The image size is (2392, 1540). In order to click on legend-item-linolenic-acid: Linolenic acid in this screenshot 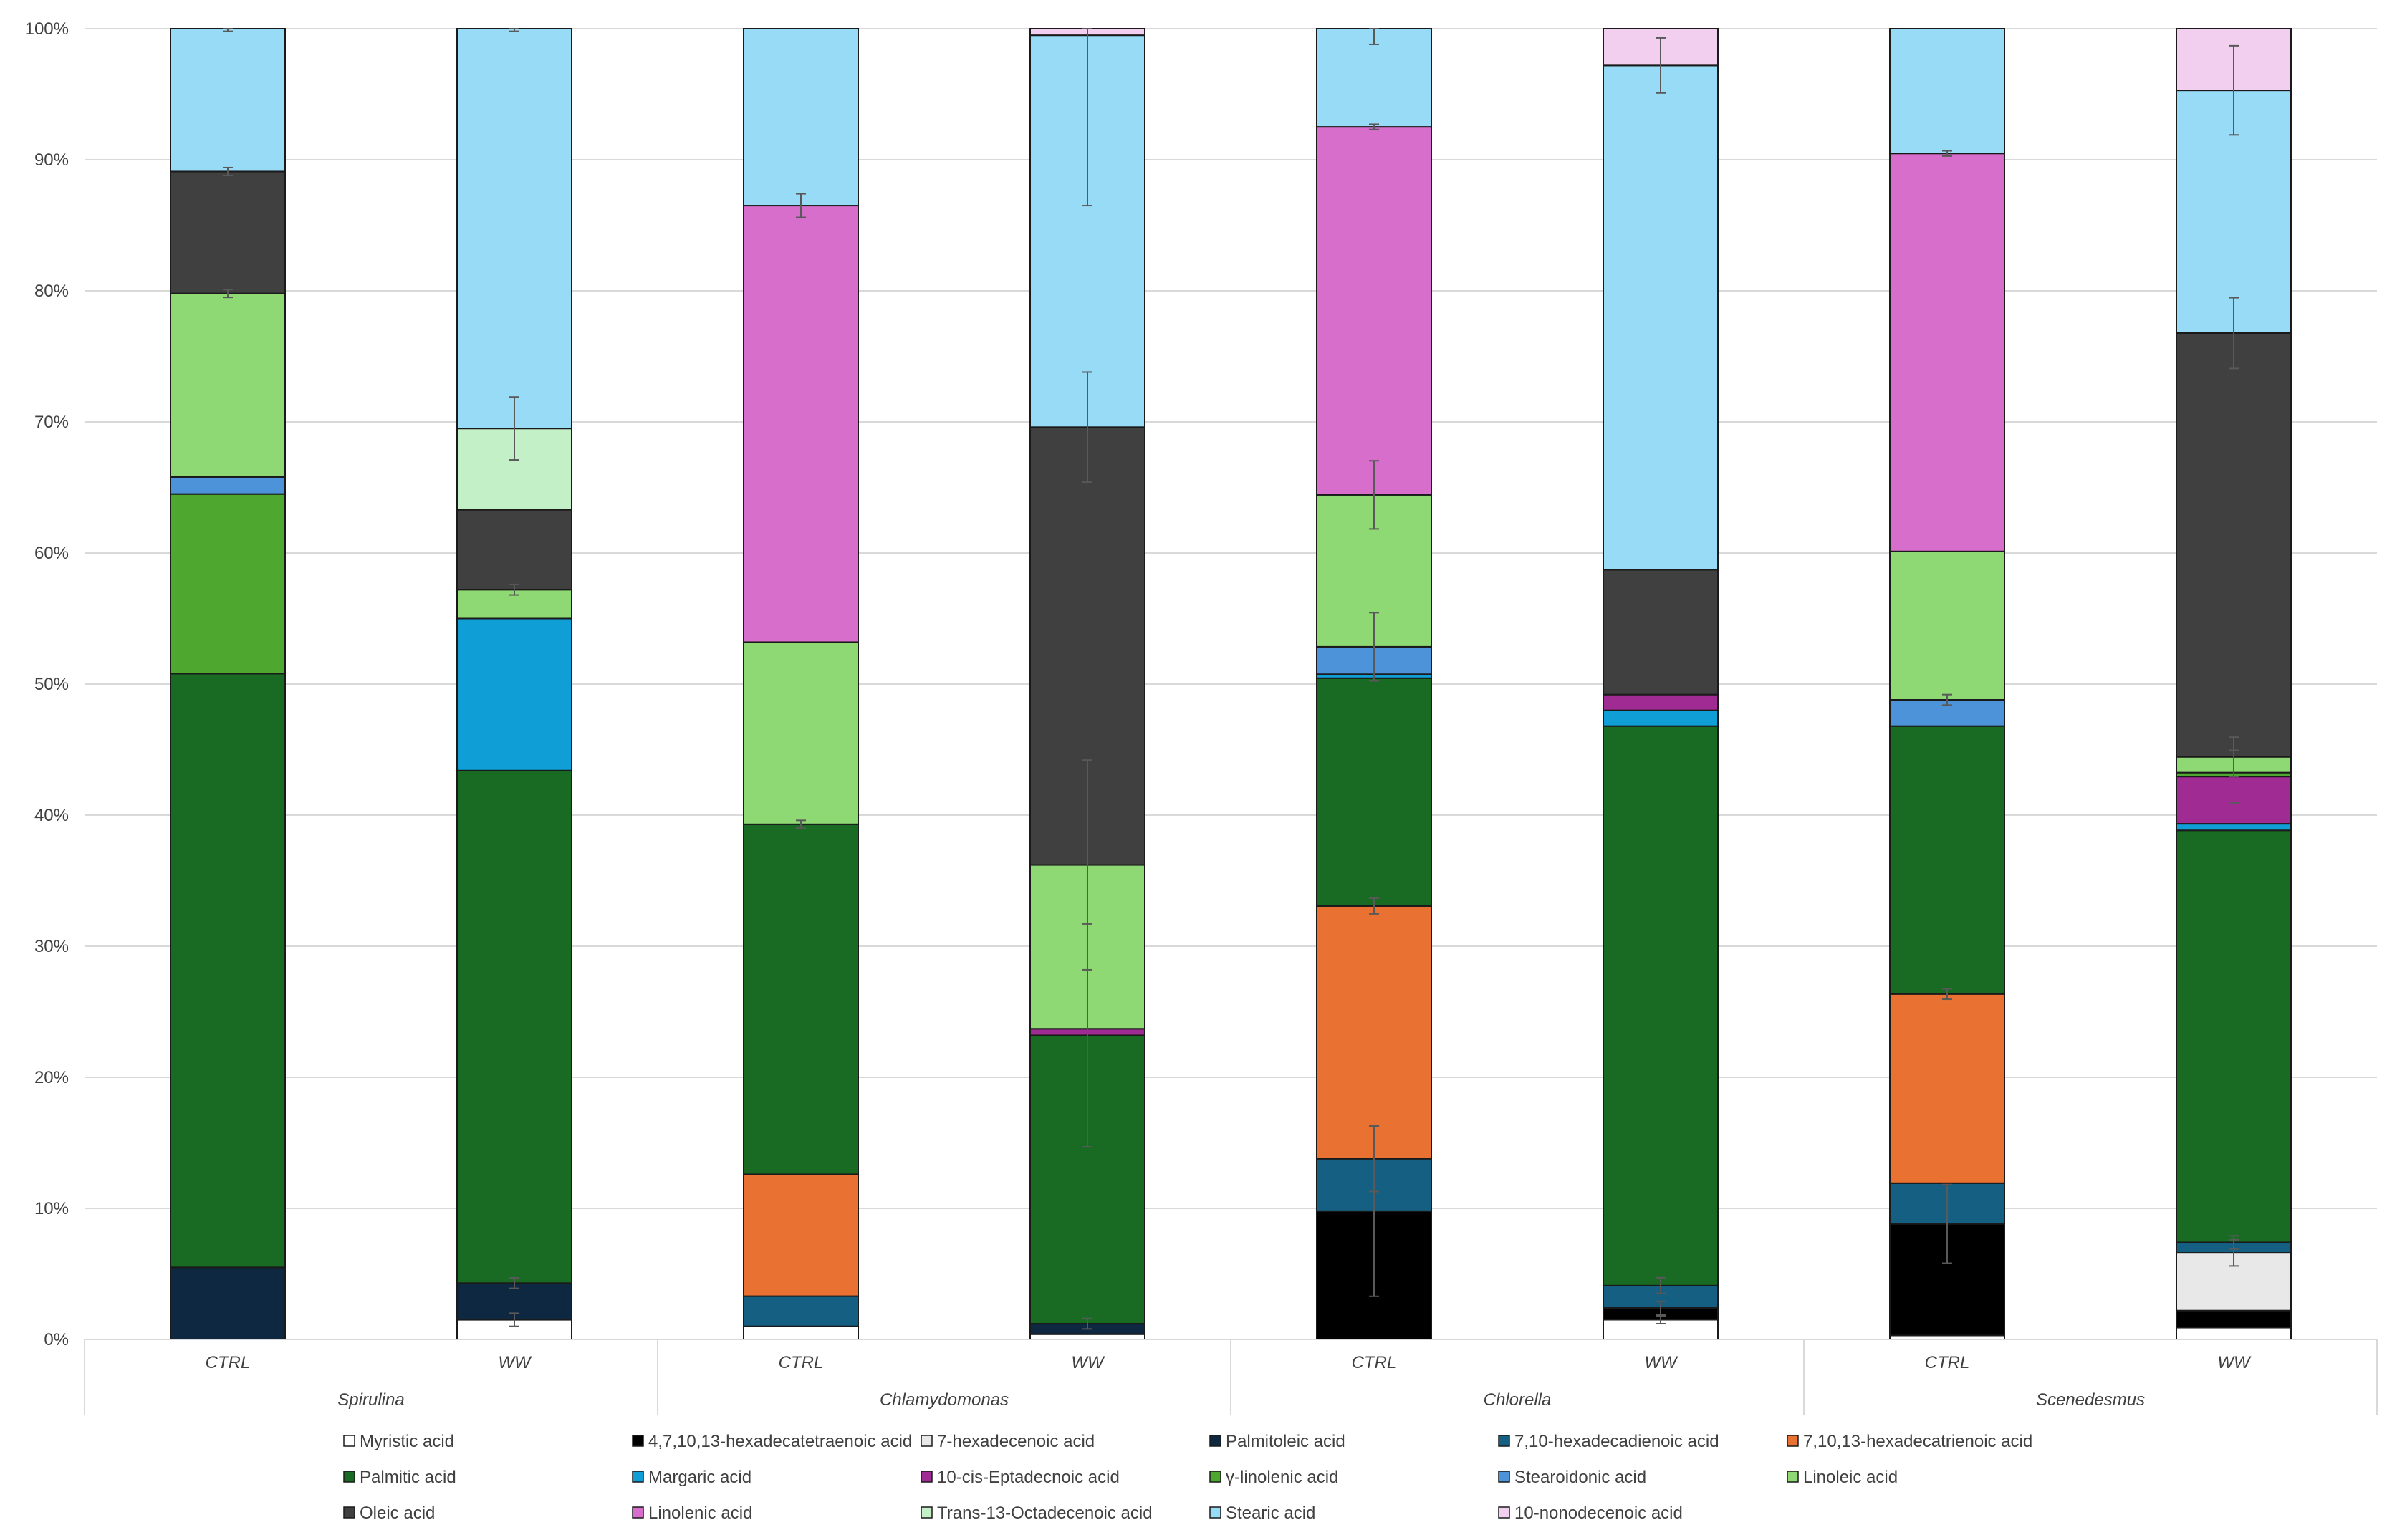, I will do `click(692, 1513)`.